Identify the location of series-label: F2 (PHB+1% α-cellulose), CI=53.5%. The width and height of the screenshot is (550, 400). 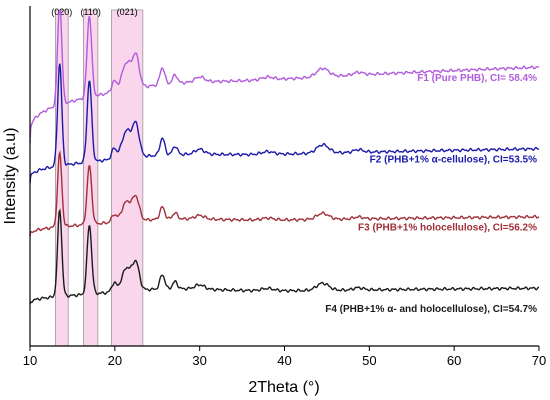
(453, 159).